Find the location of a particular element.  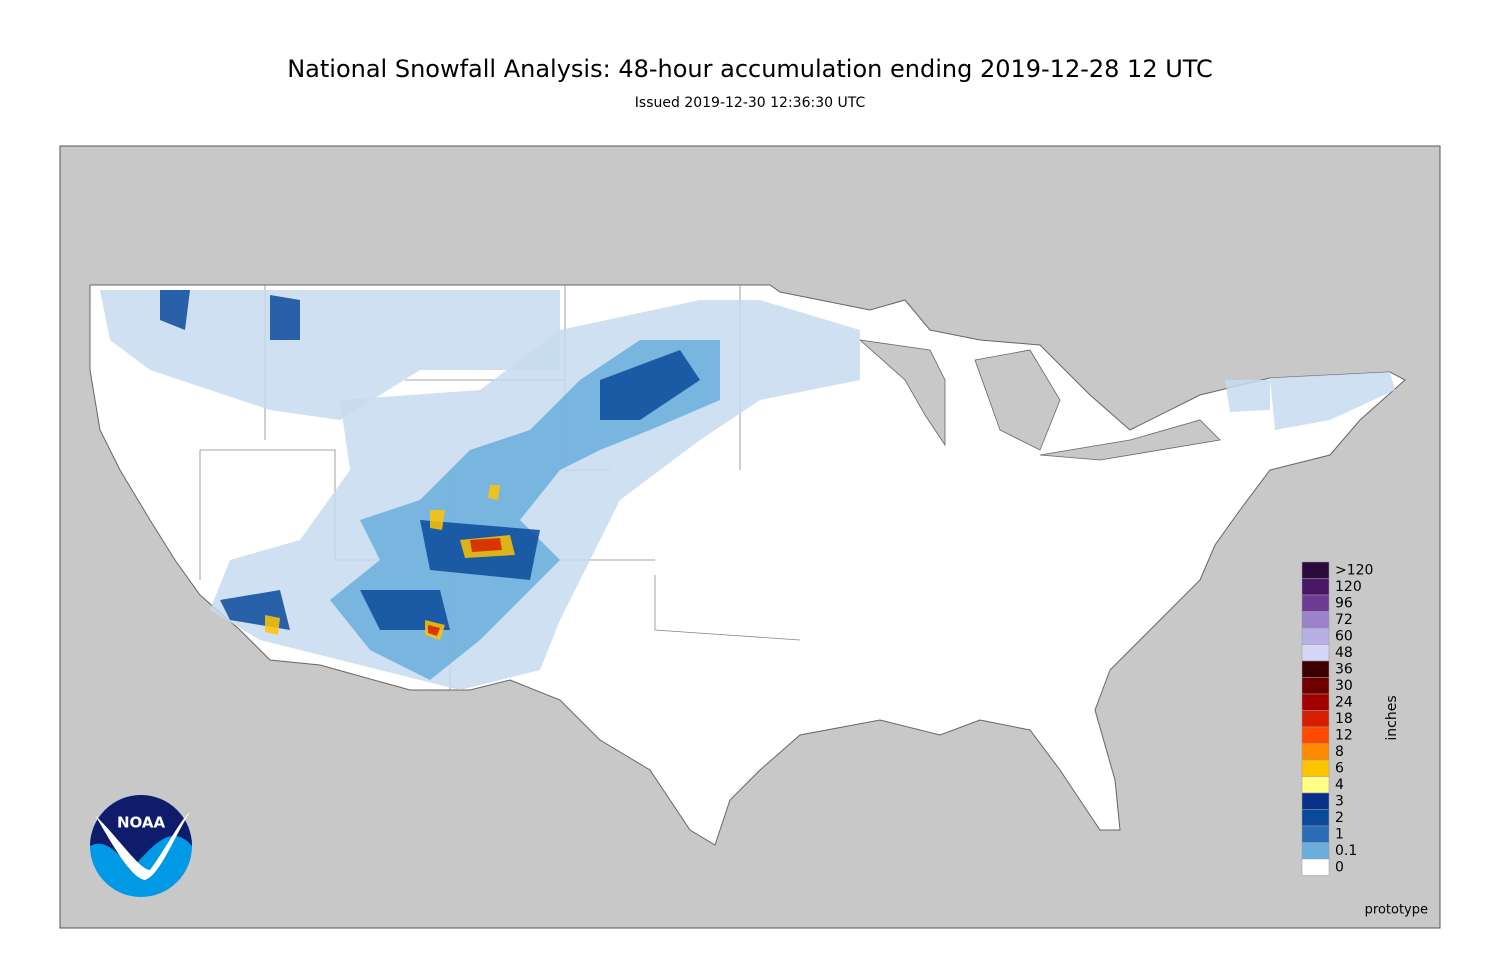

legend-label: 8 is located at coordinates (1339, 752).